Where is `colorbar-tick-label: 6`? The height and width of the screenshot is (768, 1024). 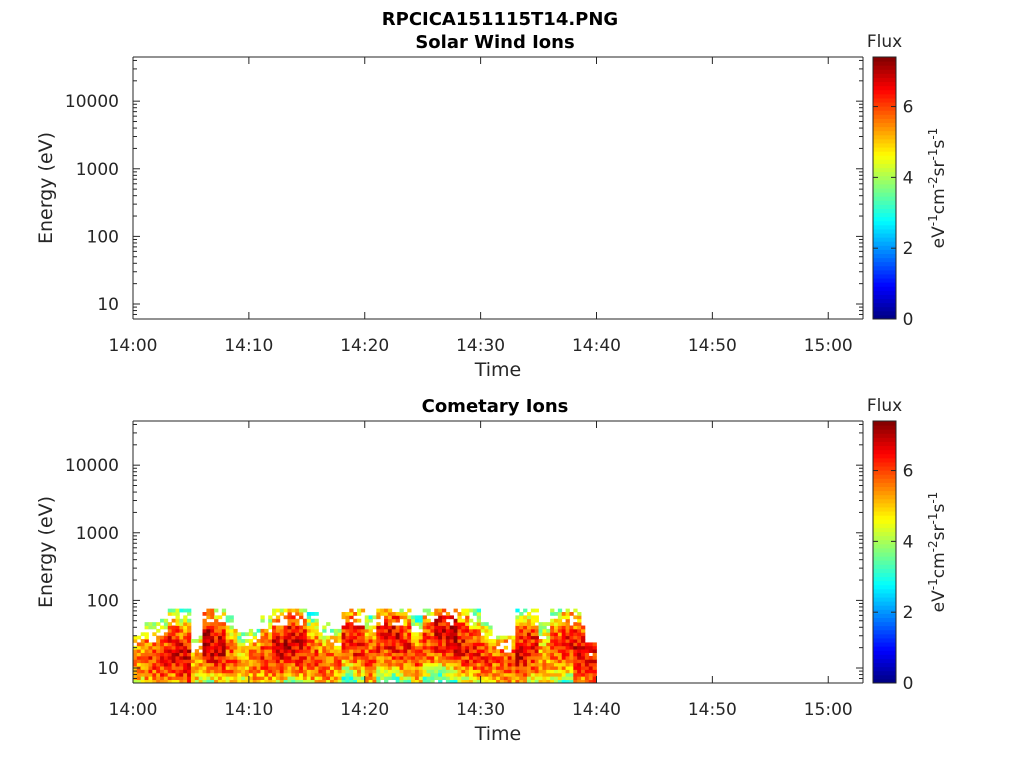 colorbar-tick-label: 6 is located at coordinates (908, 108).